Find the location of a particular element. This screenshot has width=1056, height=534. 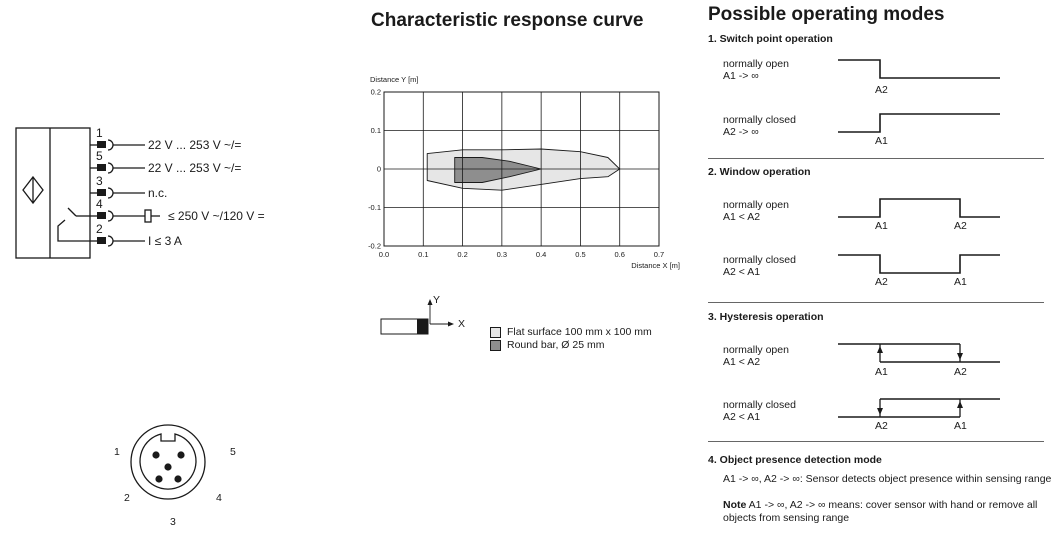

x-tick-label: 0.3 is located at coordinates (502, 254).